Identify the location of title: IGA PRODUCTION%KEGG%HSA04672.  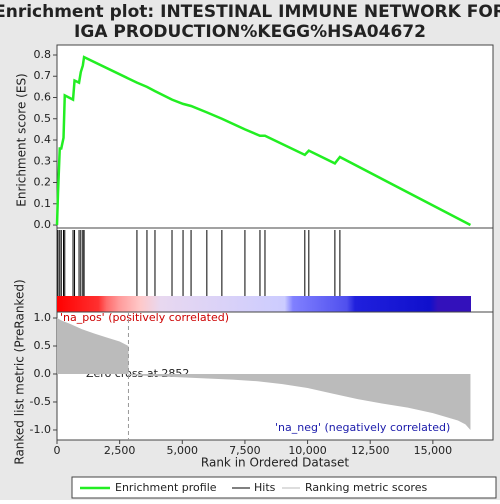
(250, 32).